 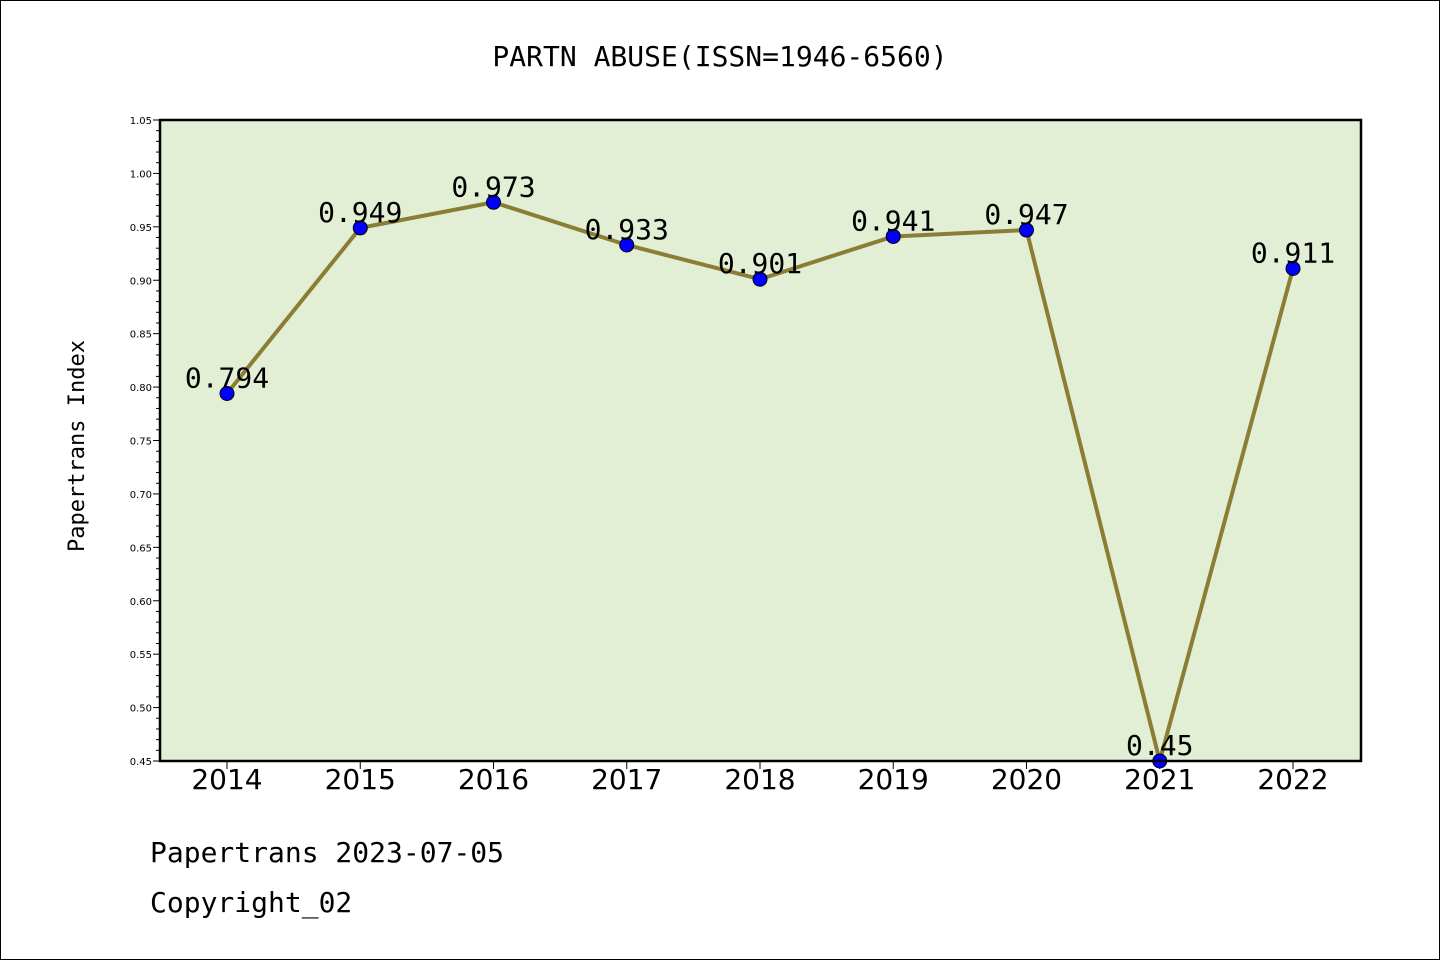 What do you see at coordinates (141, 442) in the screenshot?
I see `y-tick-label: 0.75` at bounding box center [141, 442].